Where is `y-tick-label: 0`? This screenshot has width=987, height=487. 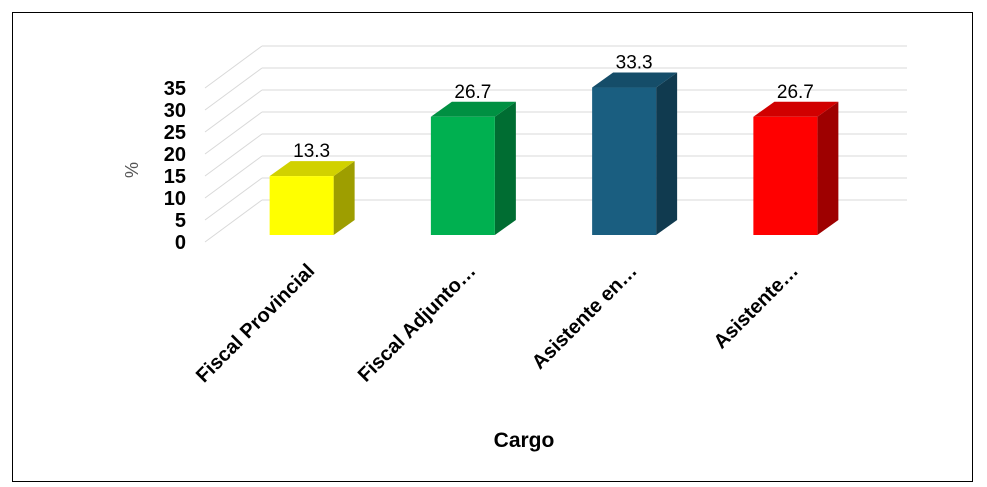
y-tick-label: 0 is located at coordinates (180, 243).